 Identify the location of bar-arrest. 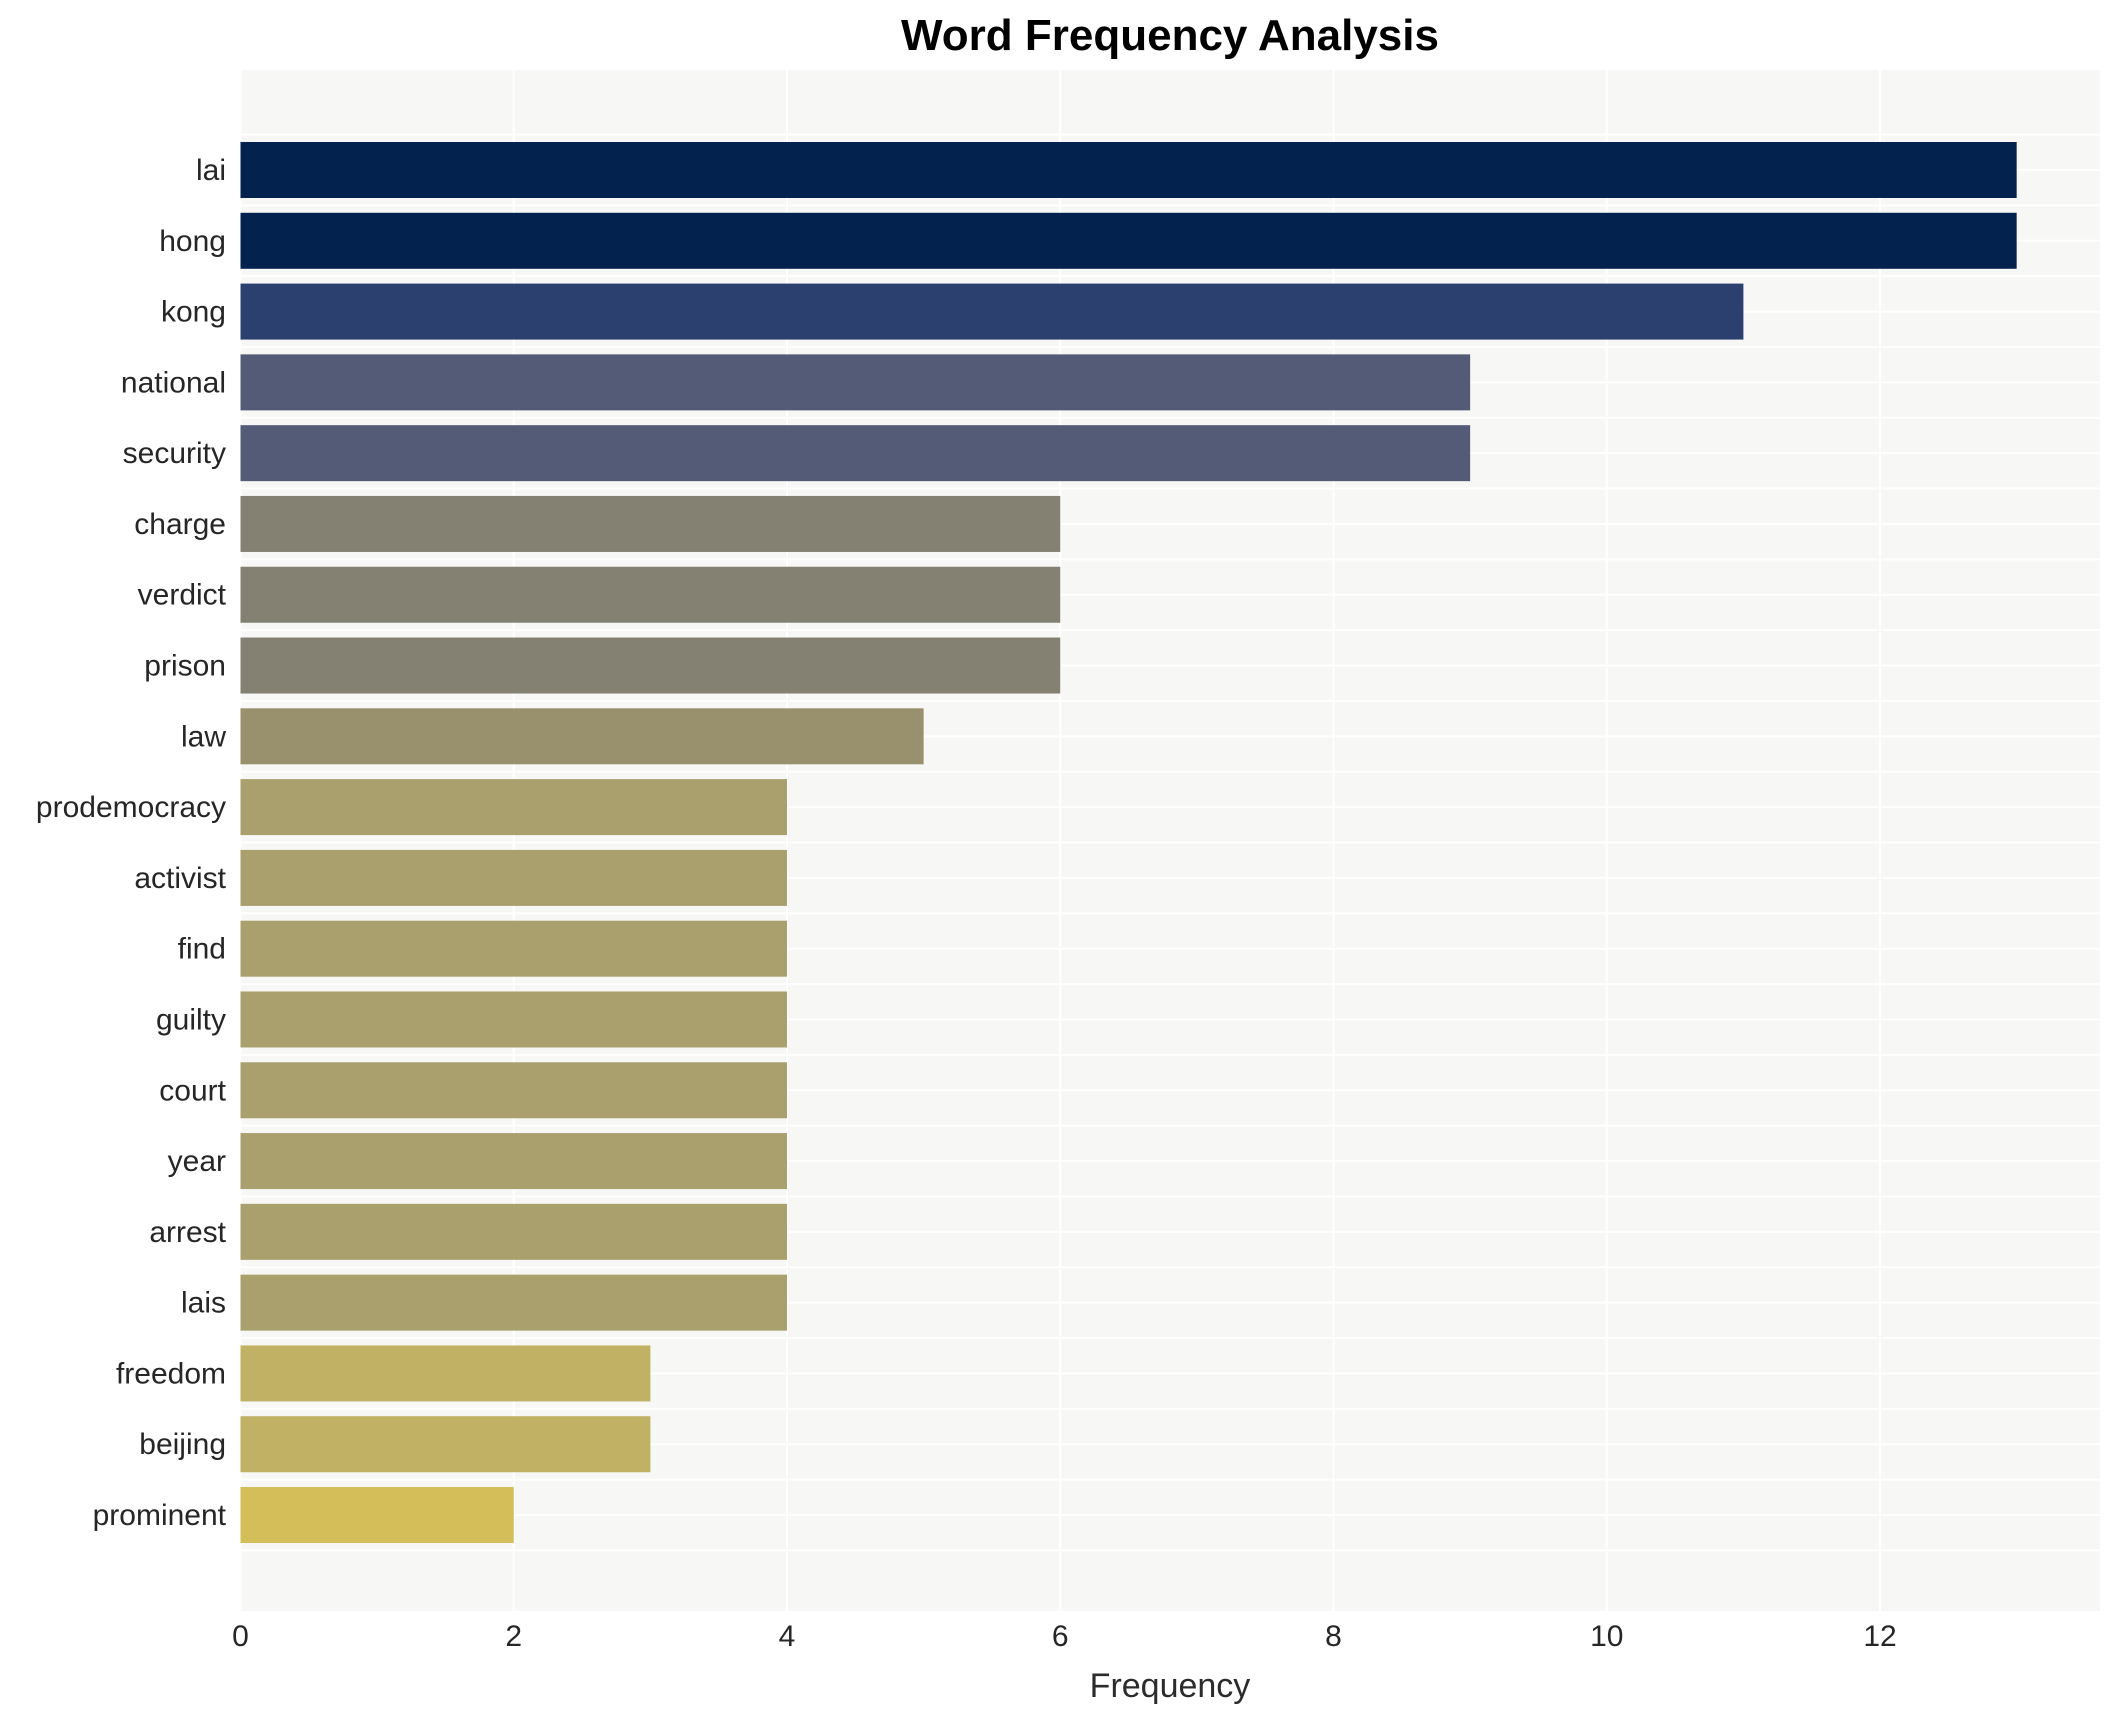
(514, 1231).